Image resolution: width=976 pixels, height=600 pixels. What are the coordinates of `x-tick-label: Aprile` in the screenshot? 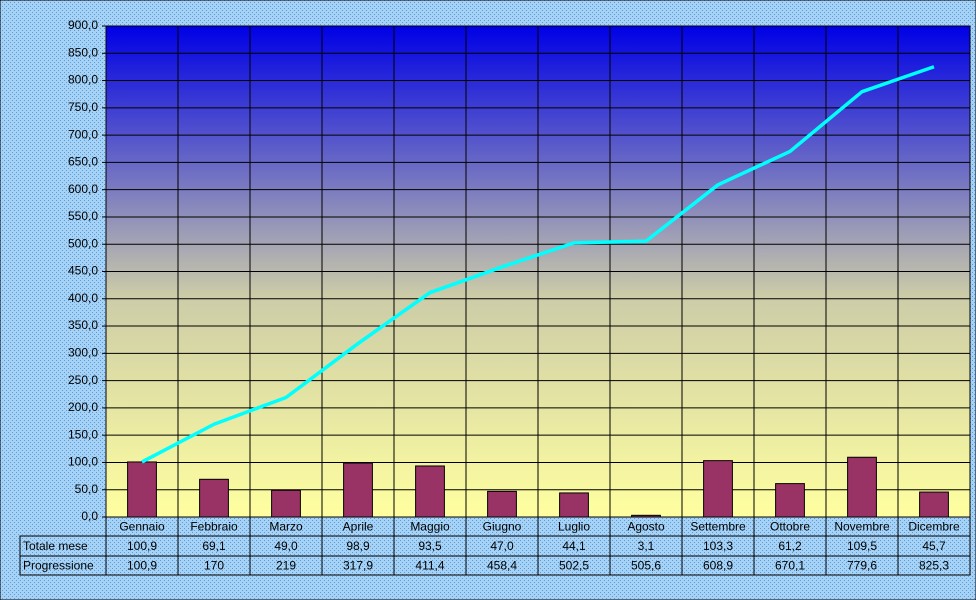 It's located at (358, 527).